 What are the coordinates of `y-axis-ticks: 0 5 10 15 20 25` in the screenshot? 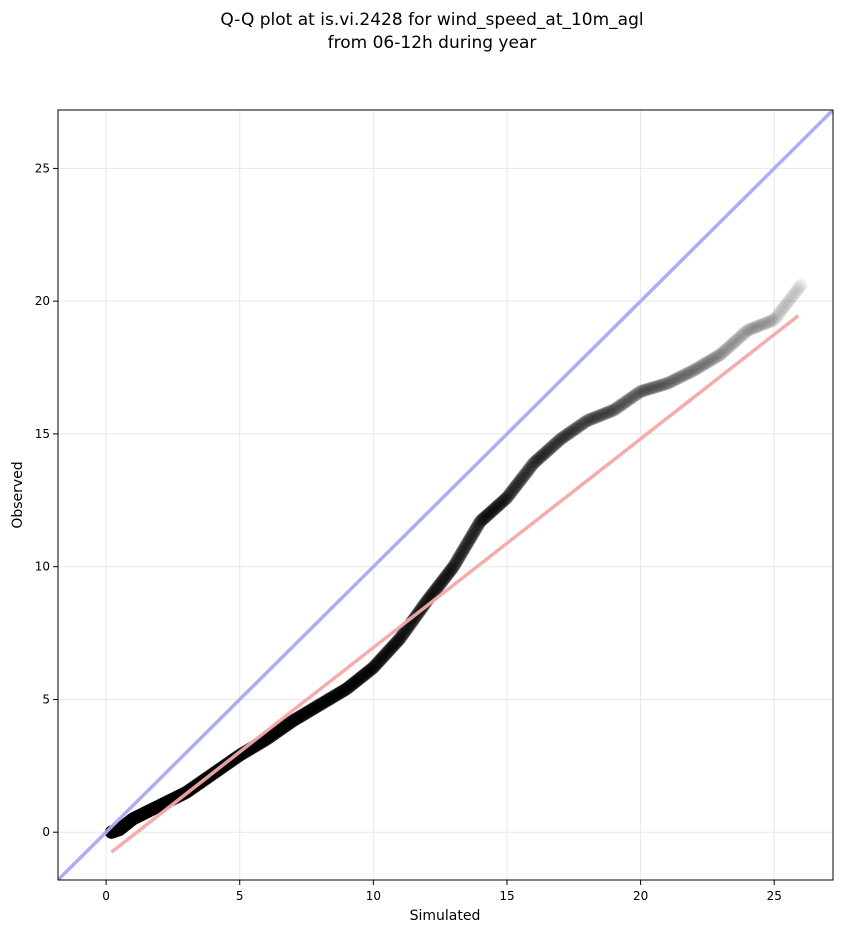 It's located at (46, 500).